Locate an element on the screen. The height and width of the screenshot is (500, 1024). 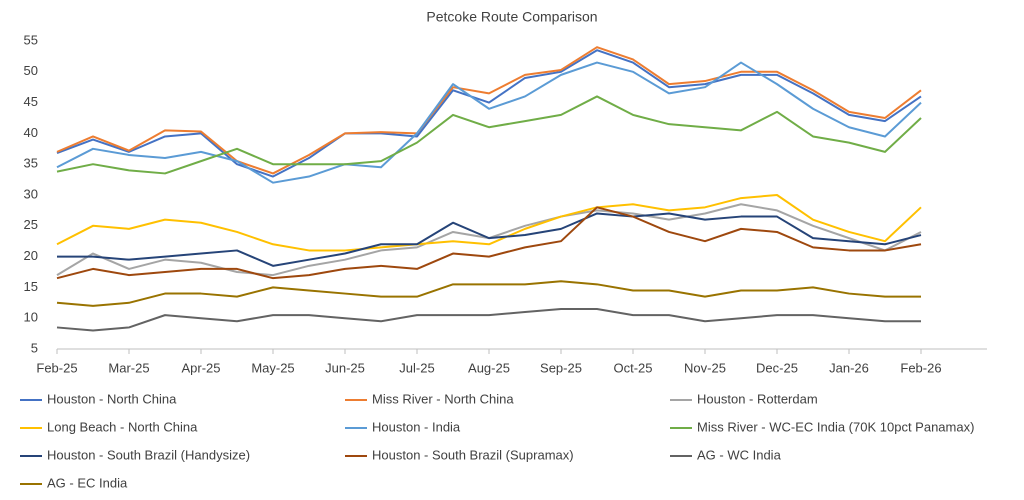
x-tick-label: Nov-25 is located at coordinates (705, 367).